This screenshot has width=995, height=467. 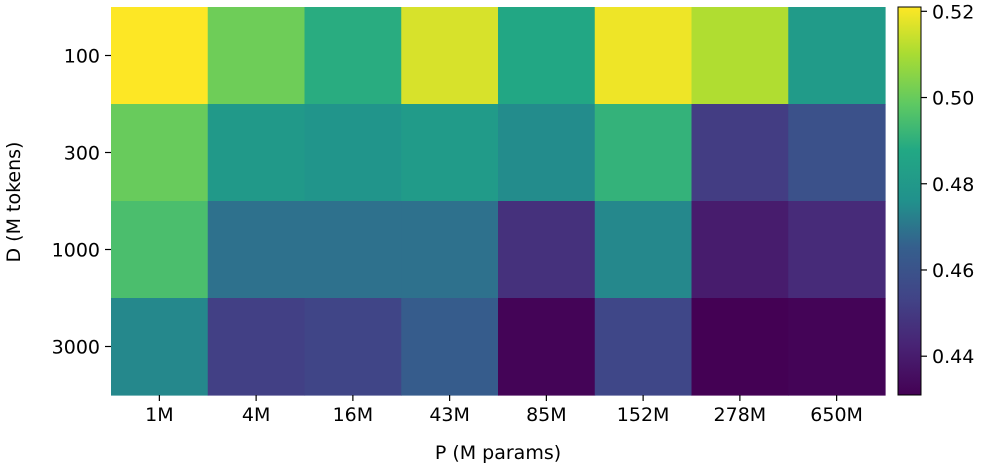 What do you see at coordinates (14, 202) in the screenshot?
I see `y-axis-label: D (M tokens)` at bounding box center [14, 202].